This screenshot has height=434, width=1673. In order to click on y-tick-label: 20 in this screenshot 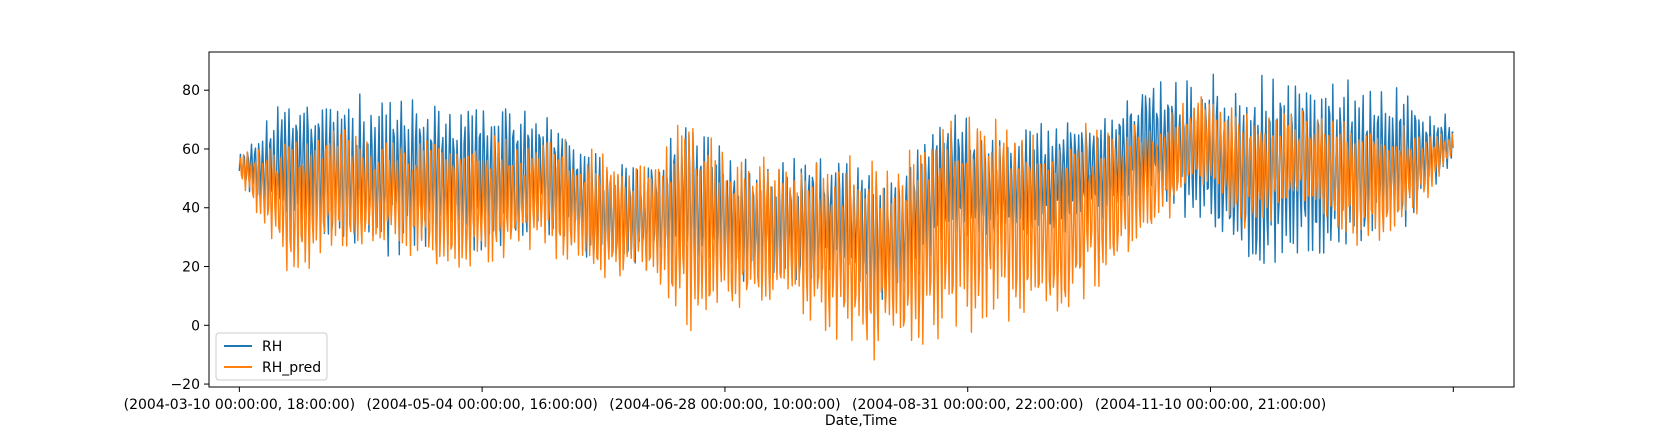, I will do `click(191, 268)`.